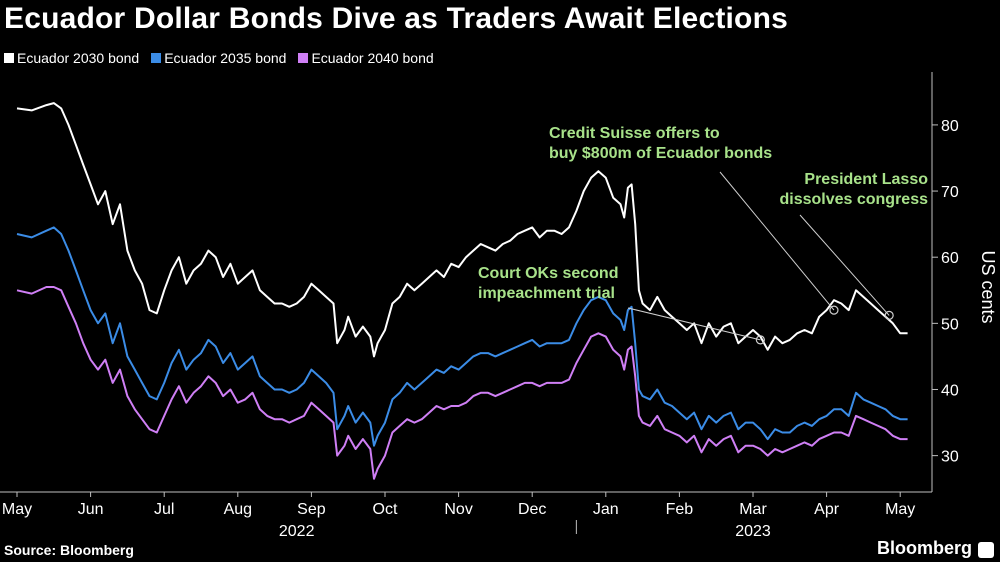 This screenshot has height=562, width=1000. I want to click on y-tick-label: 80, so click(950, 126).